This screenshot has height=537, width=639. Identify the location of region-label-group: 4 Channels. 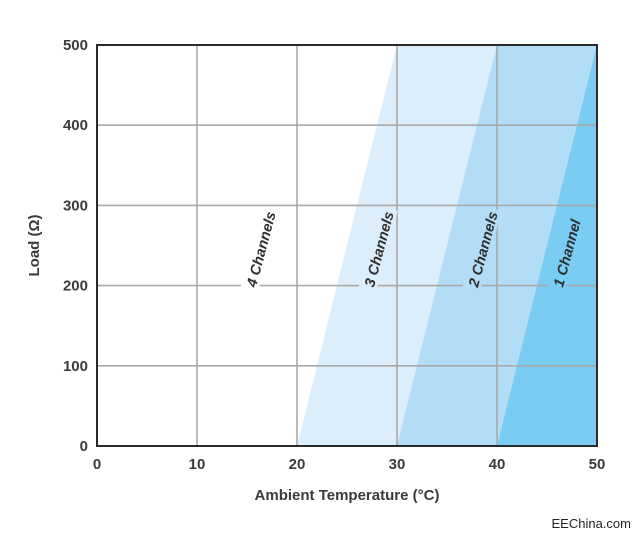
(260, 249).